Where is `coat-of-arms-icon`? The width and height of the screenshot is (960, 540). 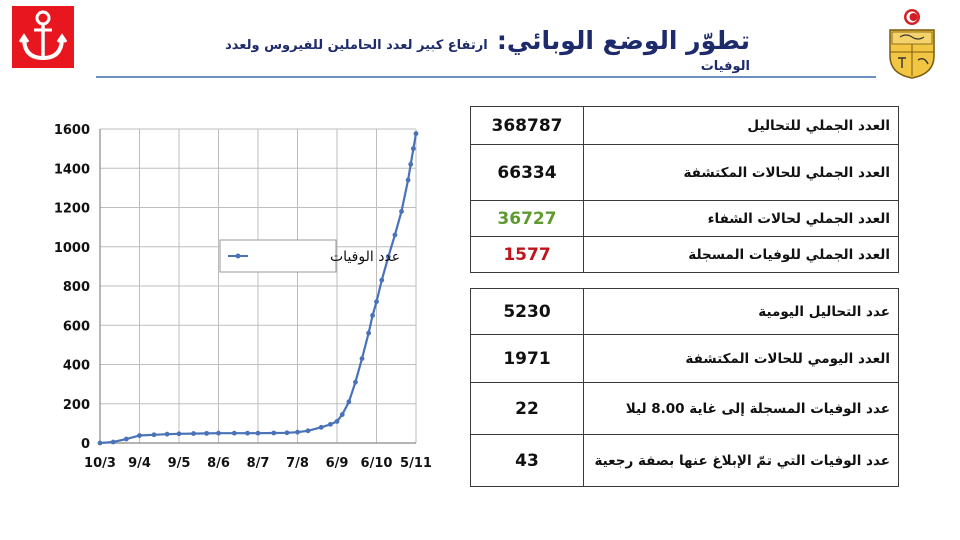 coat-of-arms-icon is located at coordinates (912, 44).